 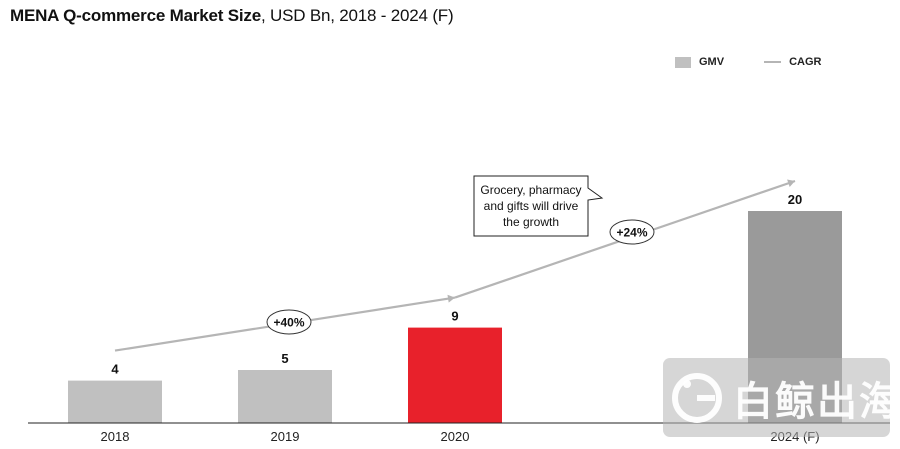 I want to click on data-label-2024 (F): 20, so click(x=795, y=199).